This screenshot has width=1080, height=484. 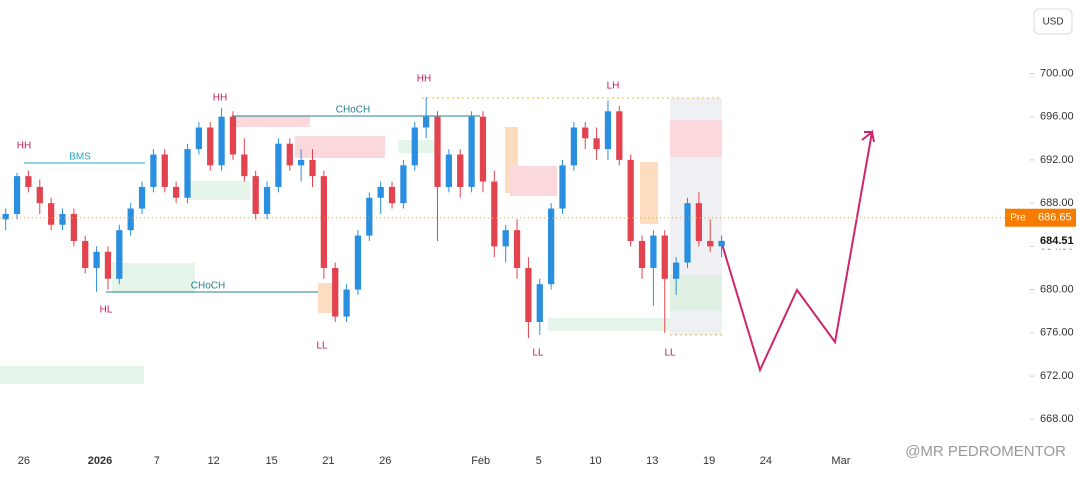 I want to click on pre-badge, so click(x=1018, y=217).